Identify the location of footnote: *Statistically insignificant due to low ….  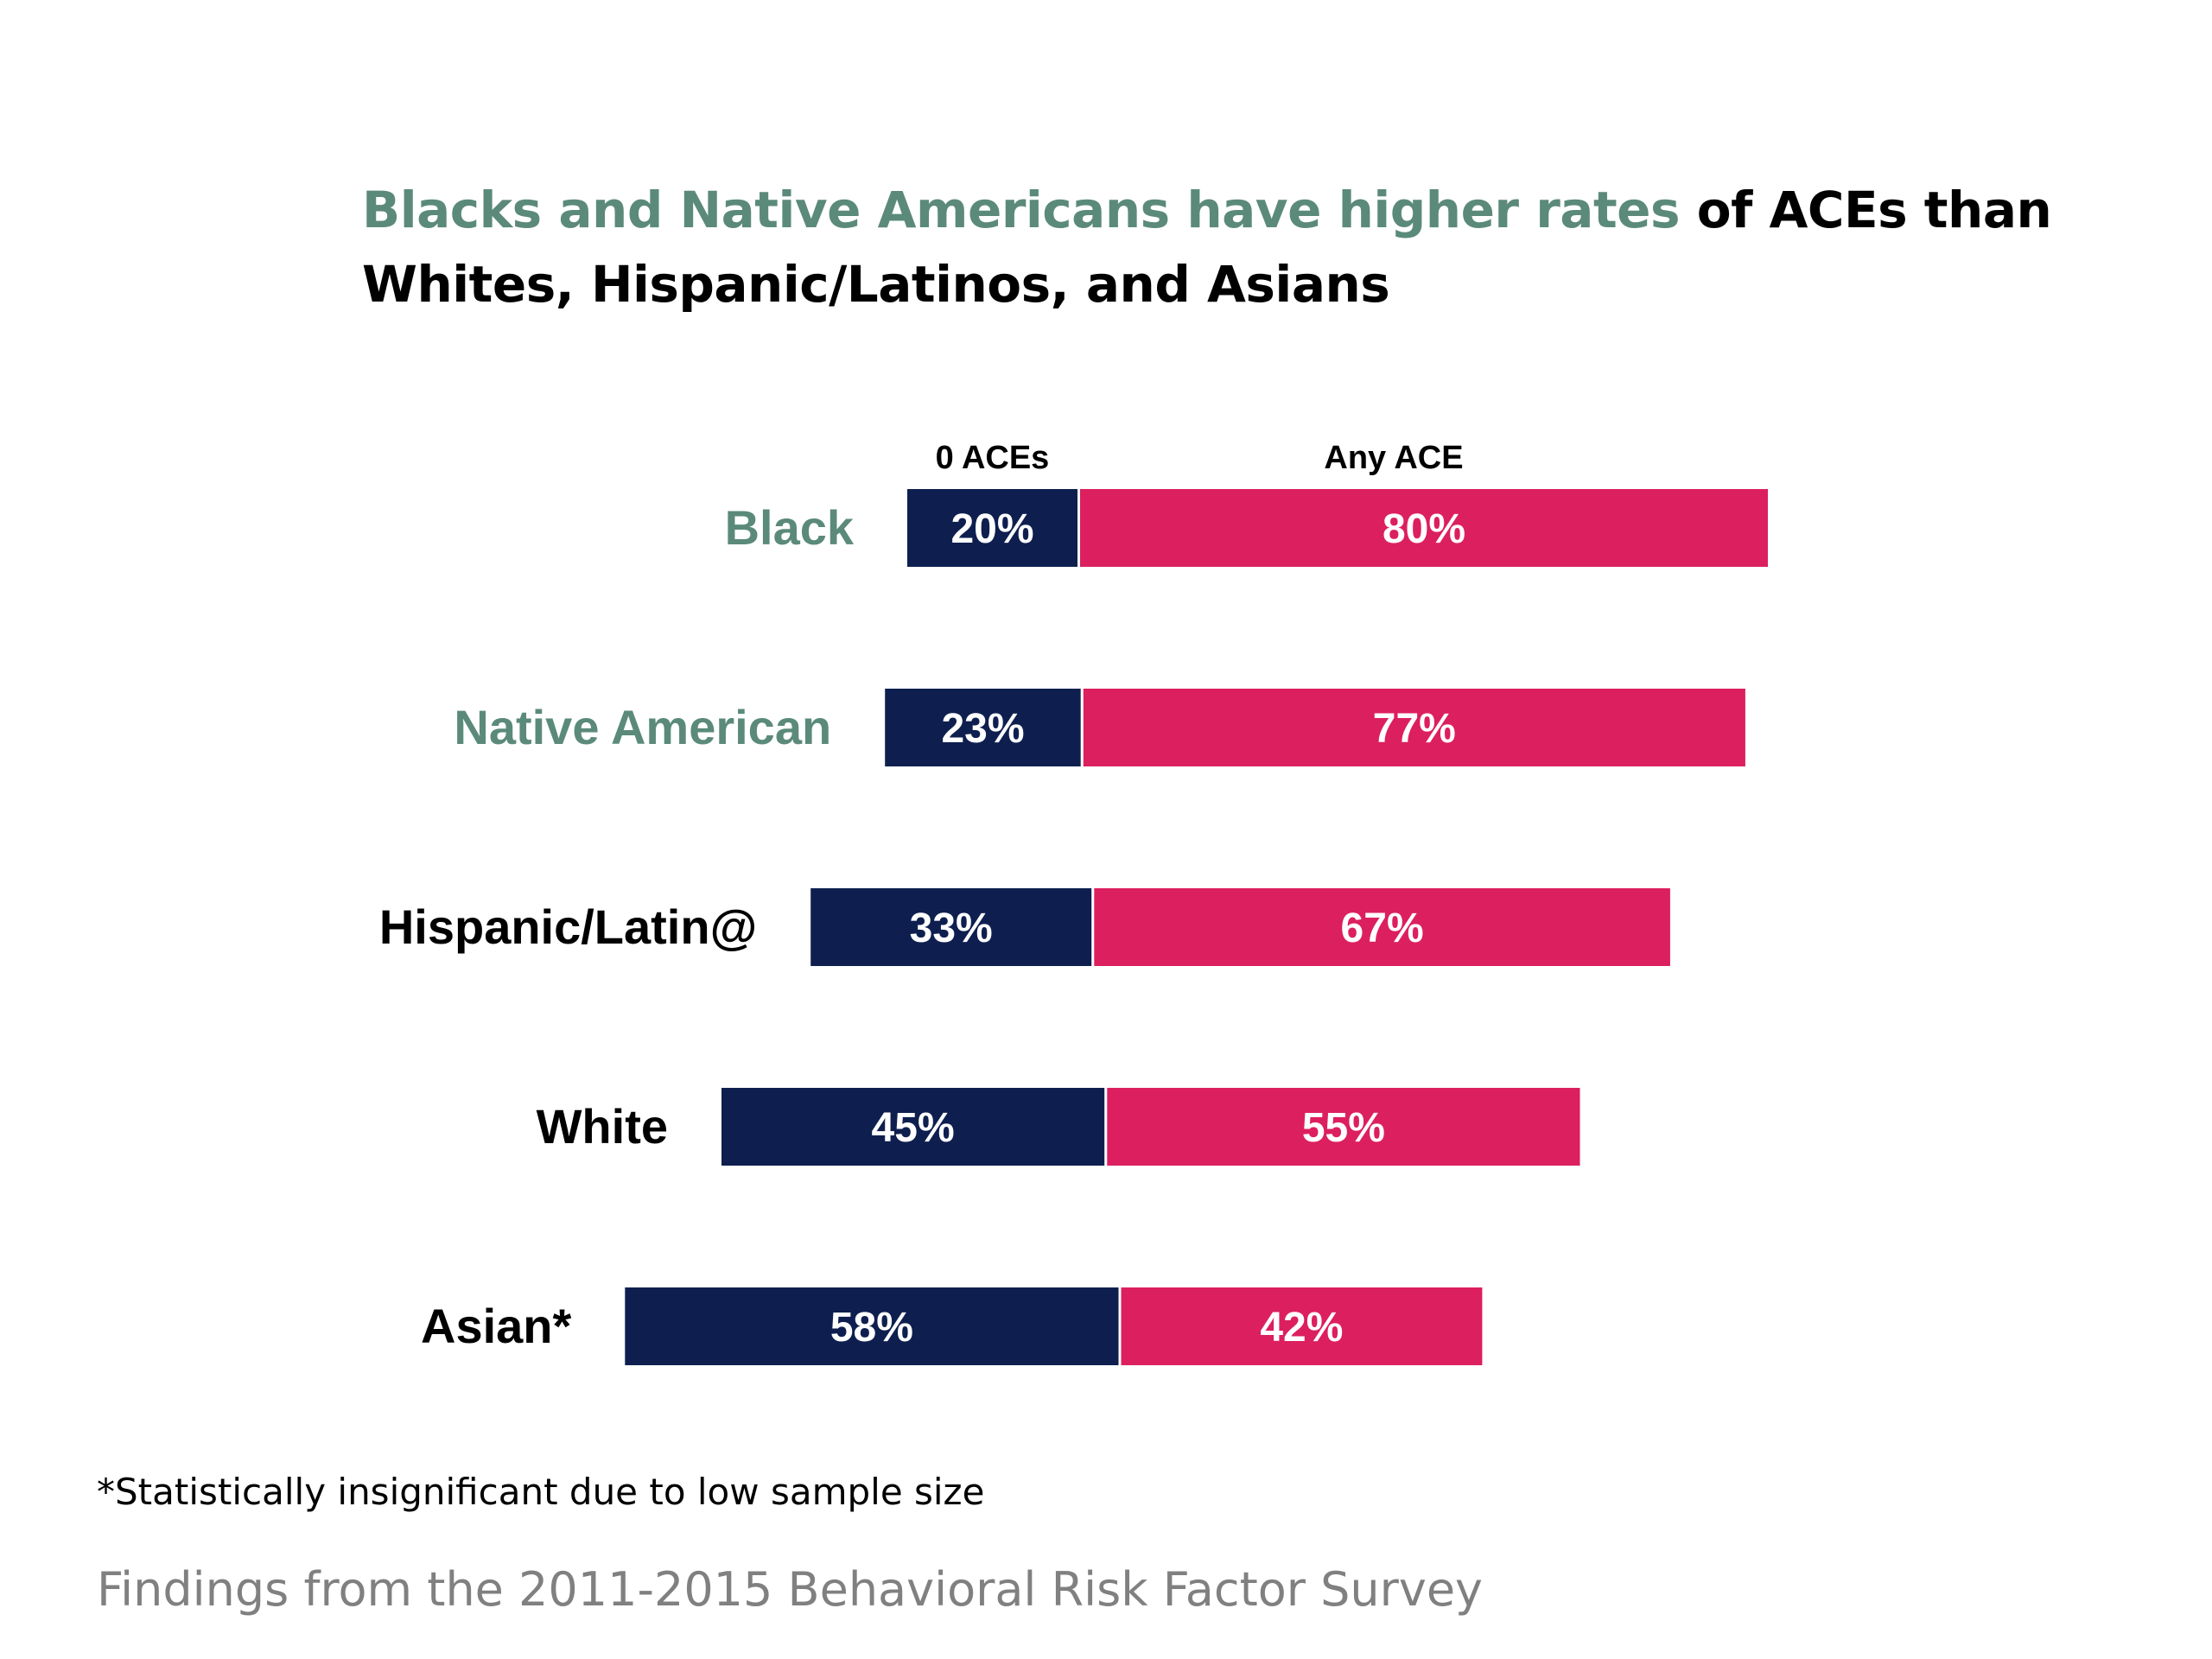
(541, 1492).